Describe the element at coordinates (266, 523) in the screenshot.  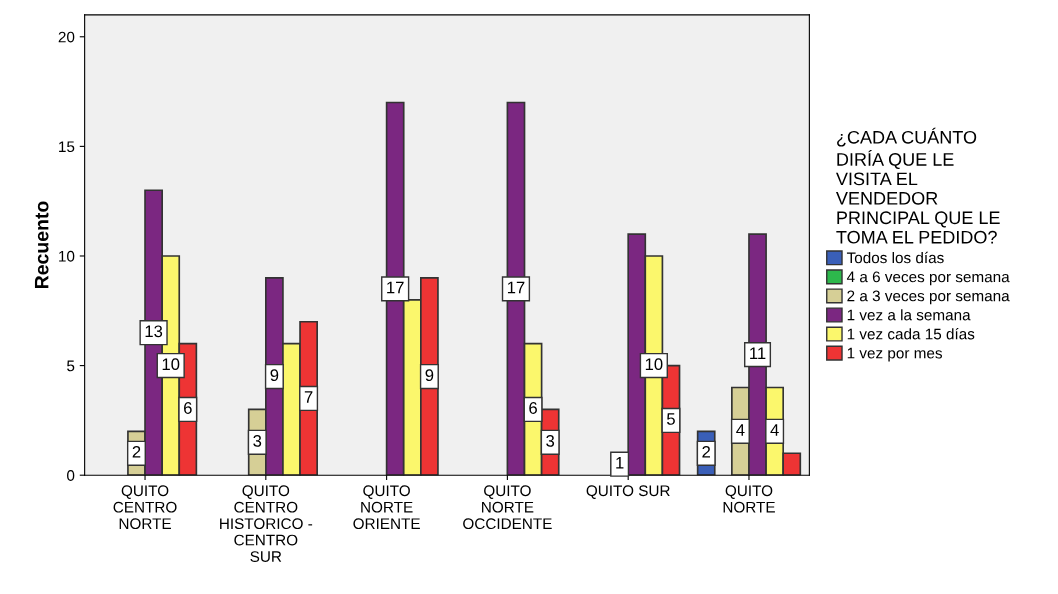
I see `x-tick-label: QUITO CENTRO HISTORICO - CENTRO SUR` at that location.